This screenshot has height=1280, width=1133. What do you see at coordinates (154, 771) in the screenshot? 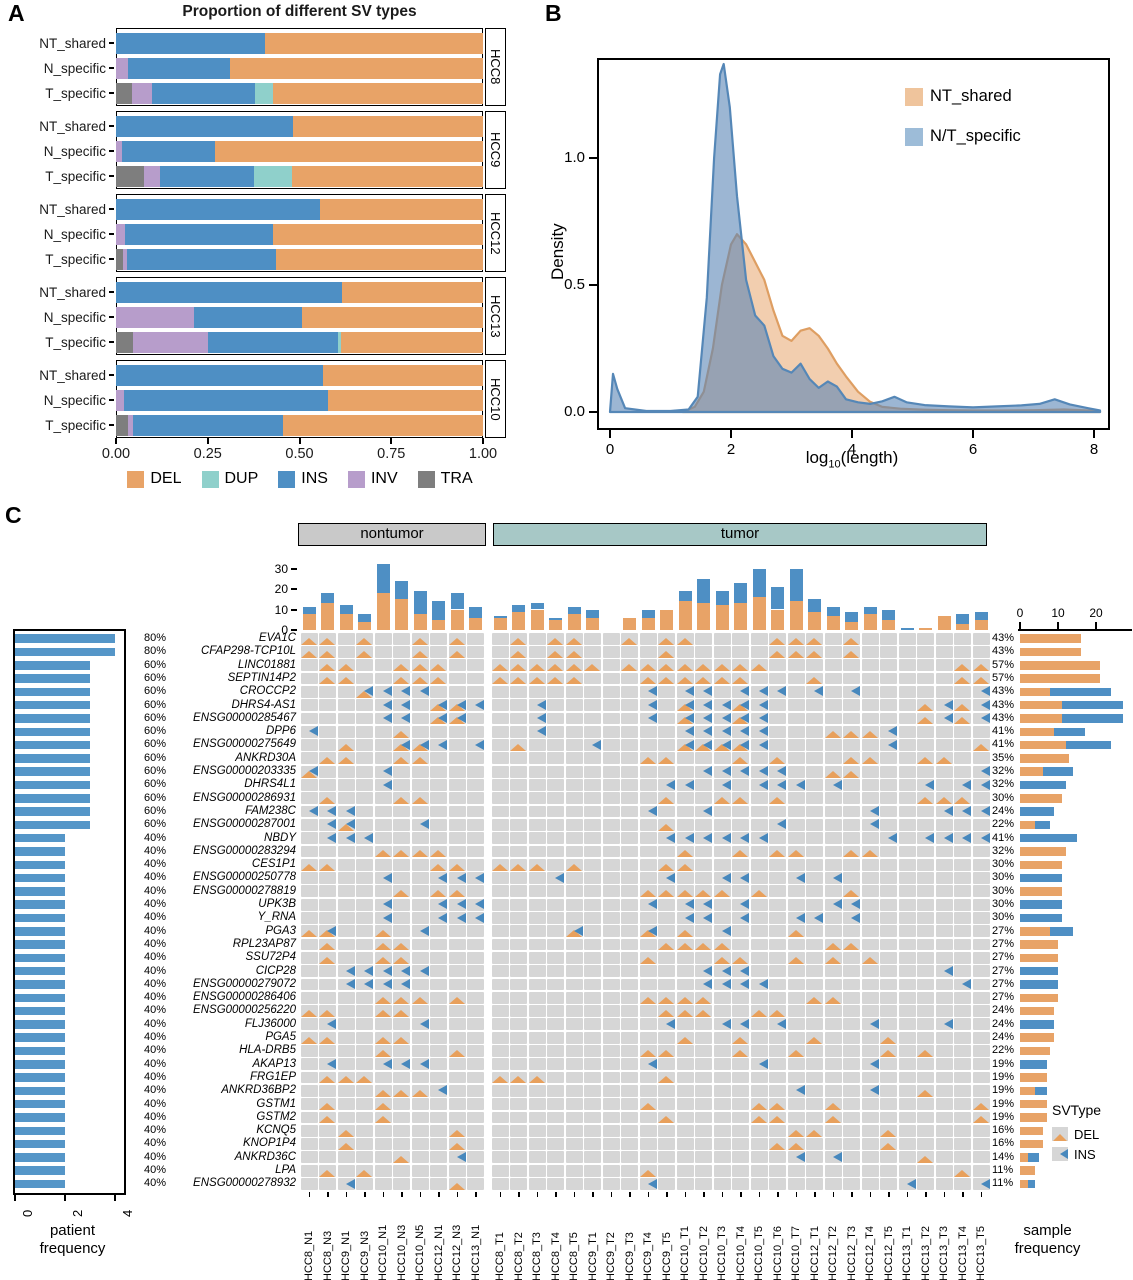
I see `patient-frequency-pct: 60%` at bounding box center [154, 771].